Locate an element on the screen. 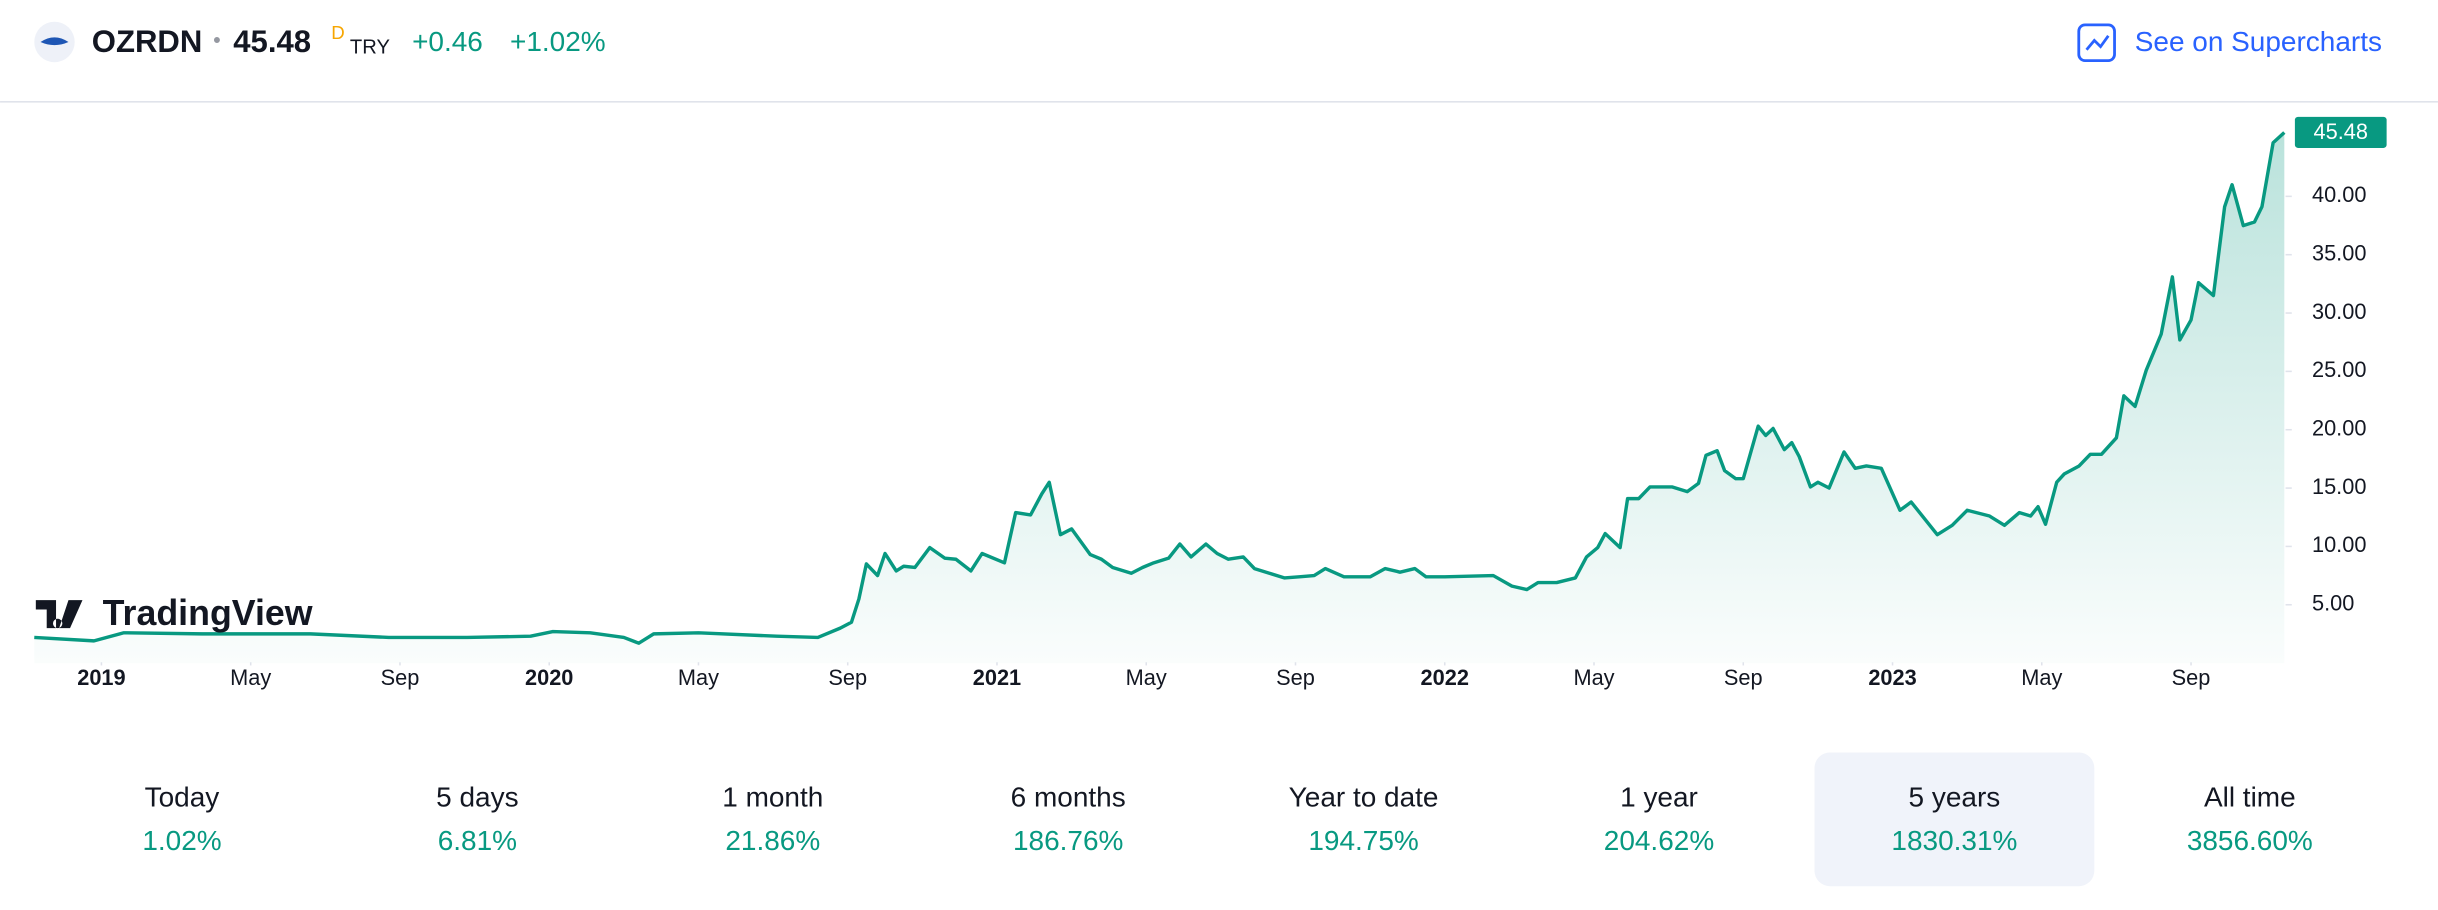 The width and height of the screenshot is (2438, 910). change-pct: +1.02% is located at coordinates (558, 41).